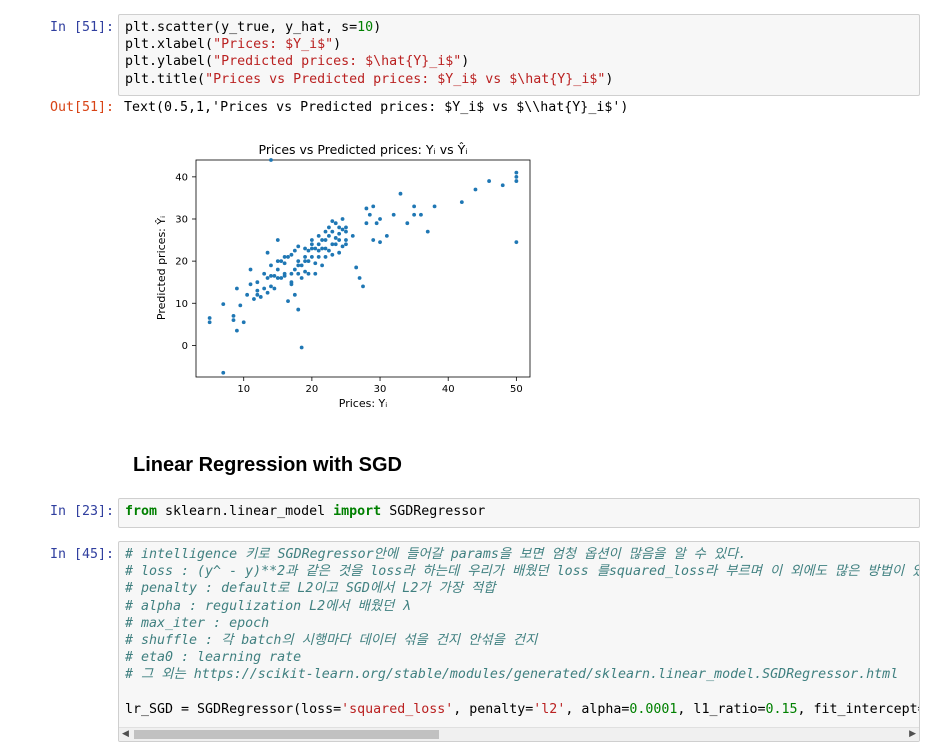 This screenshot has width=935, height=744. I want to click on code-token: , alpha=, so click(597, 709).